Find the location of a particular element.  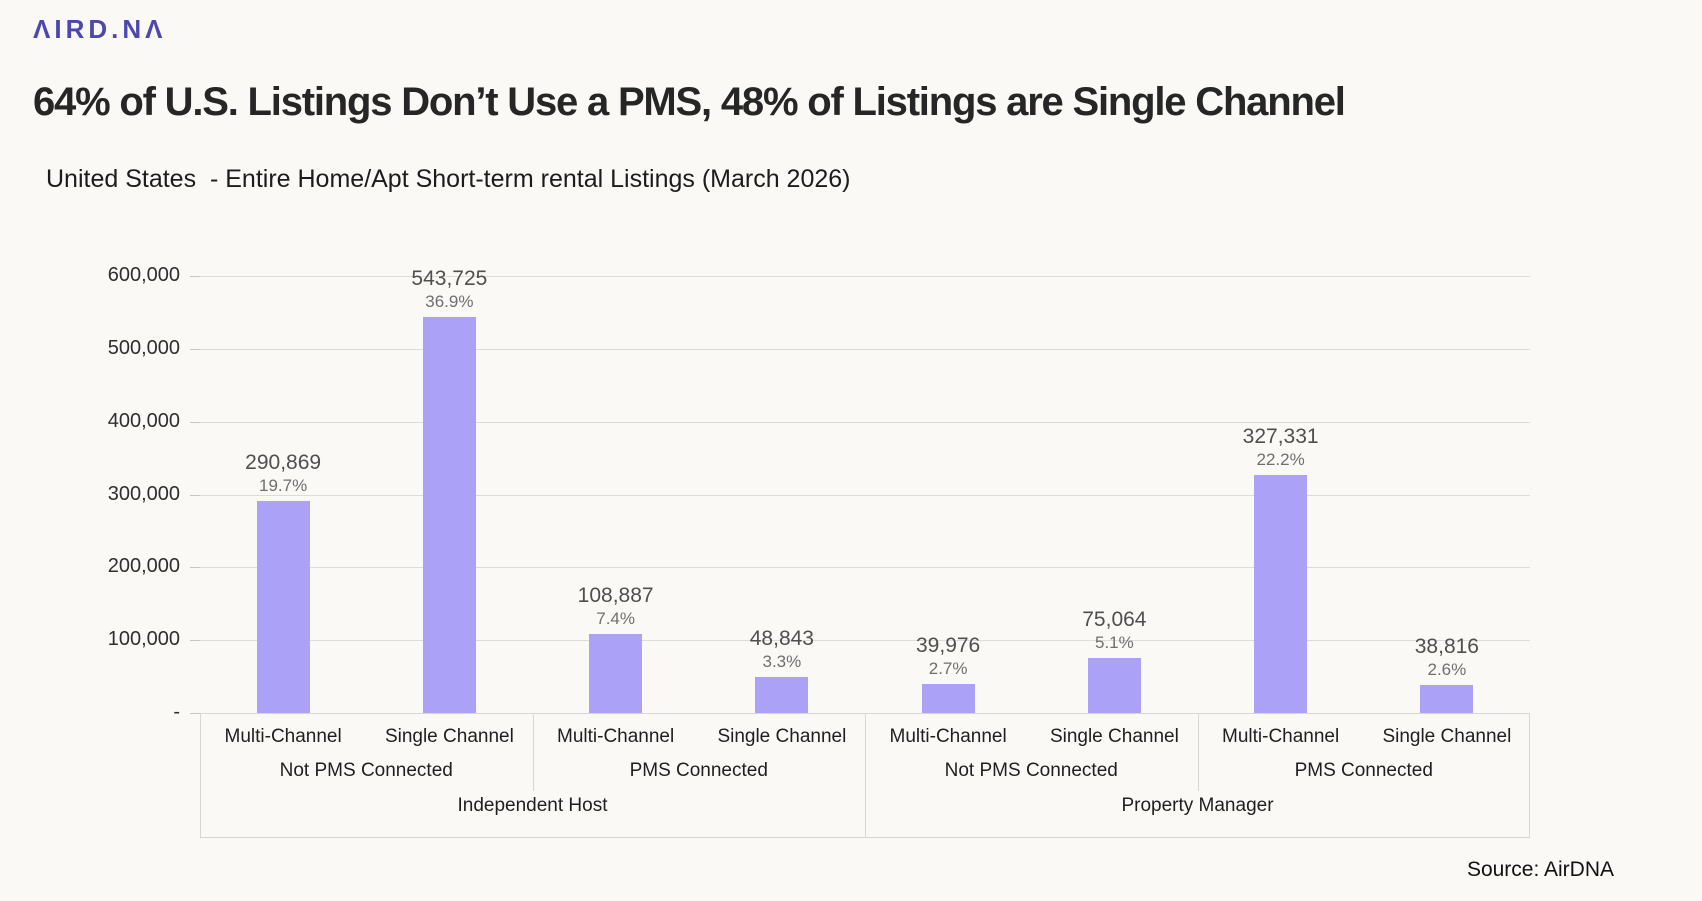

airdna-logo: ΛIRD.ΝΛ is located at coordinates (100, 29).